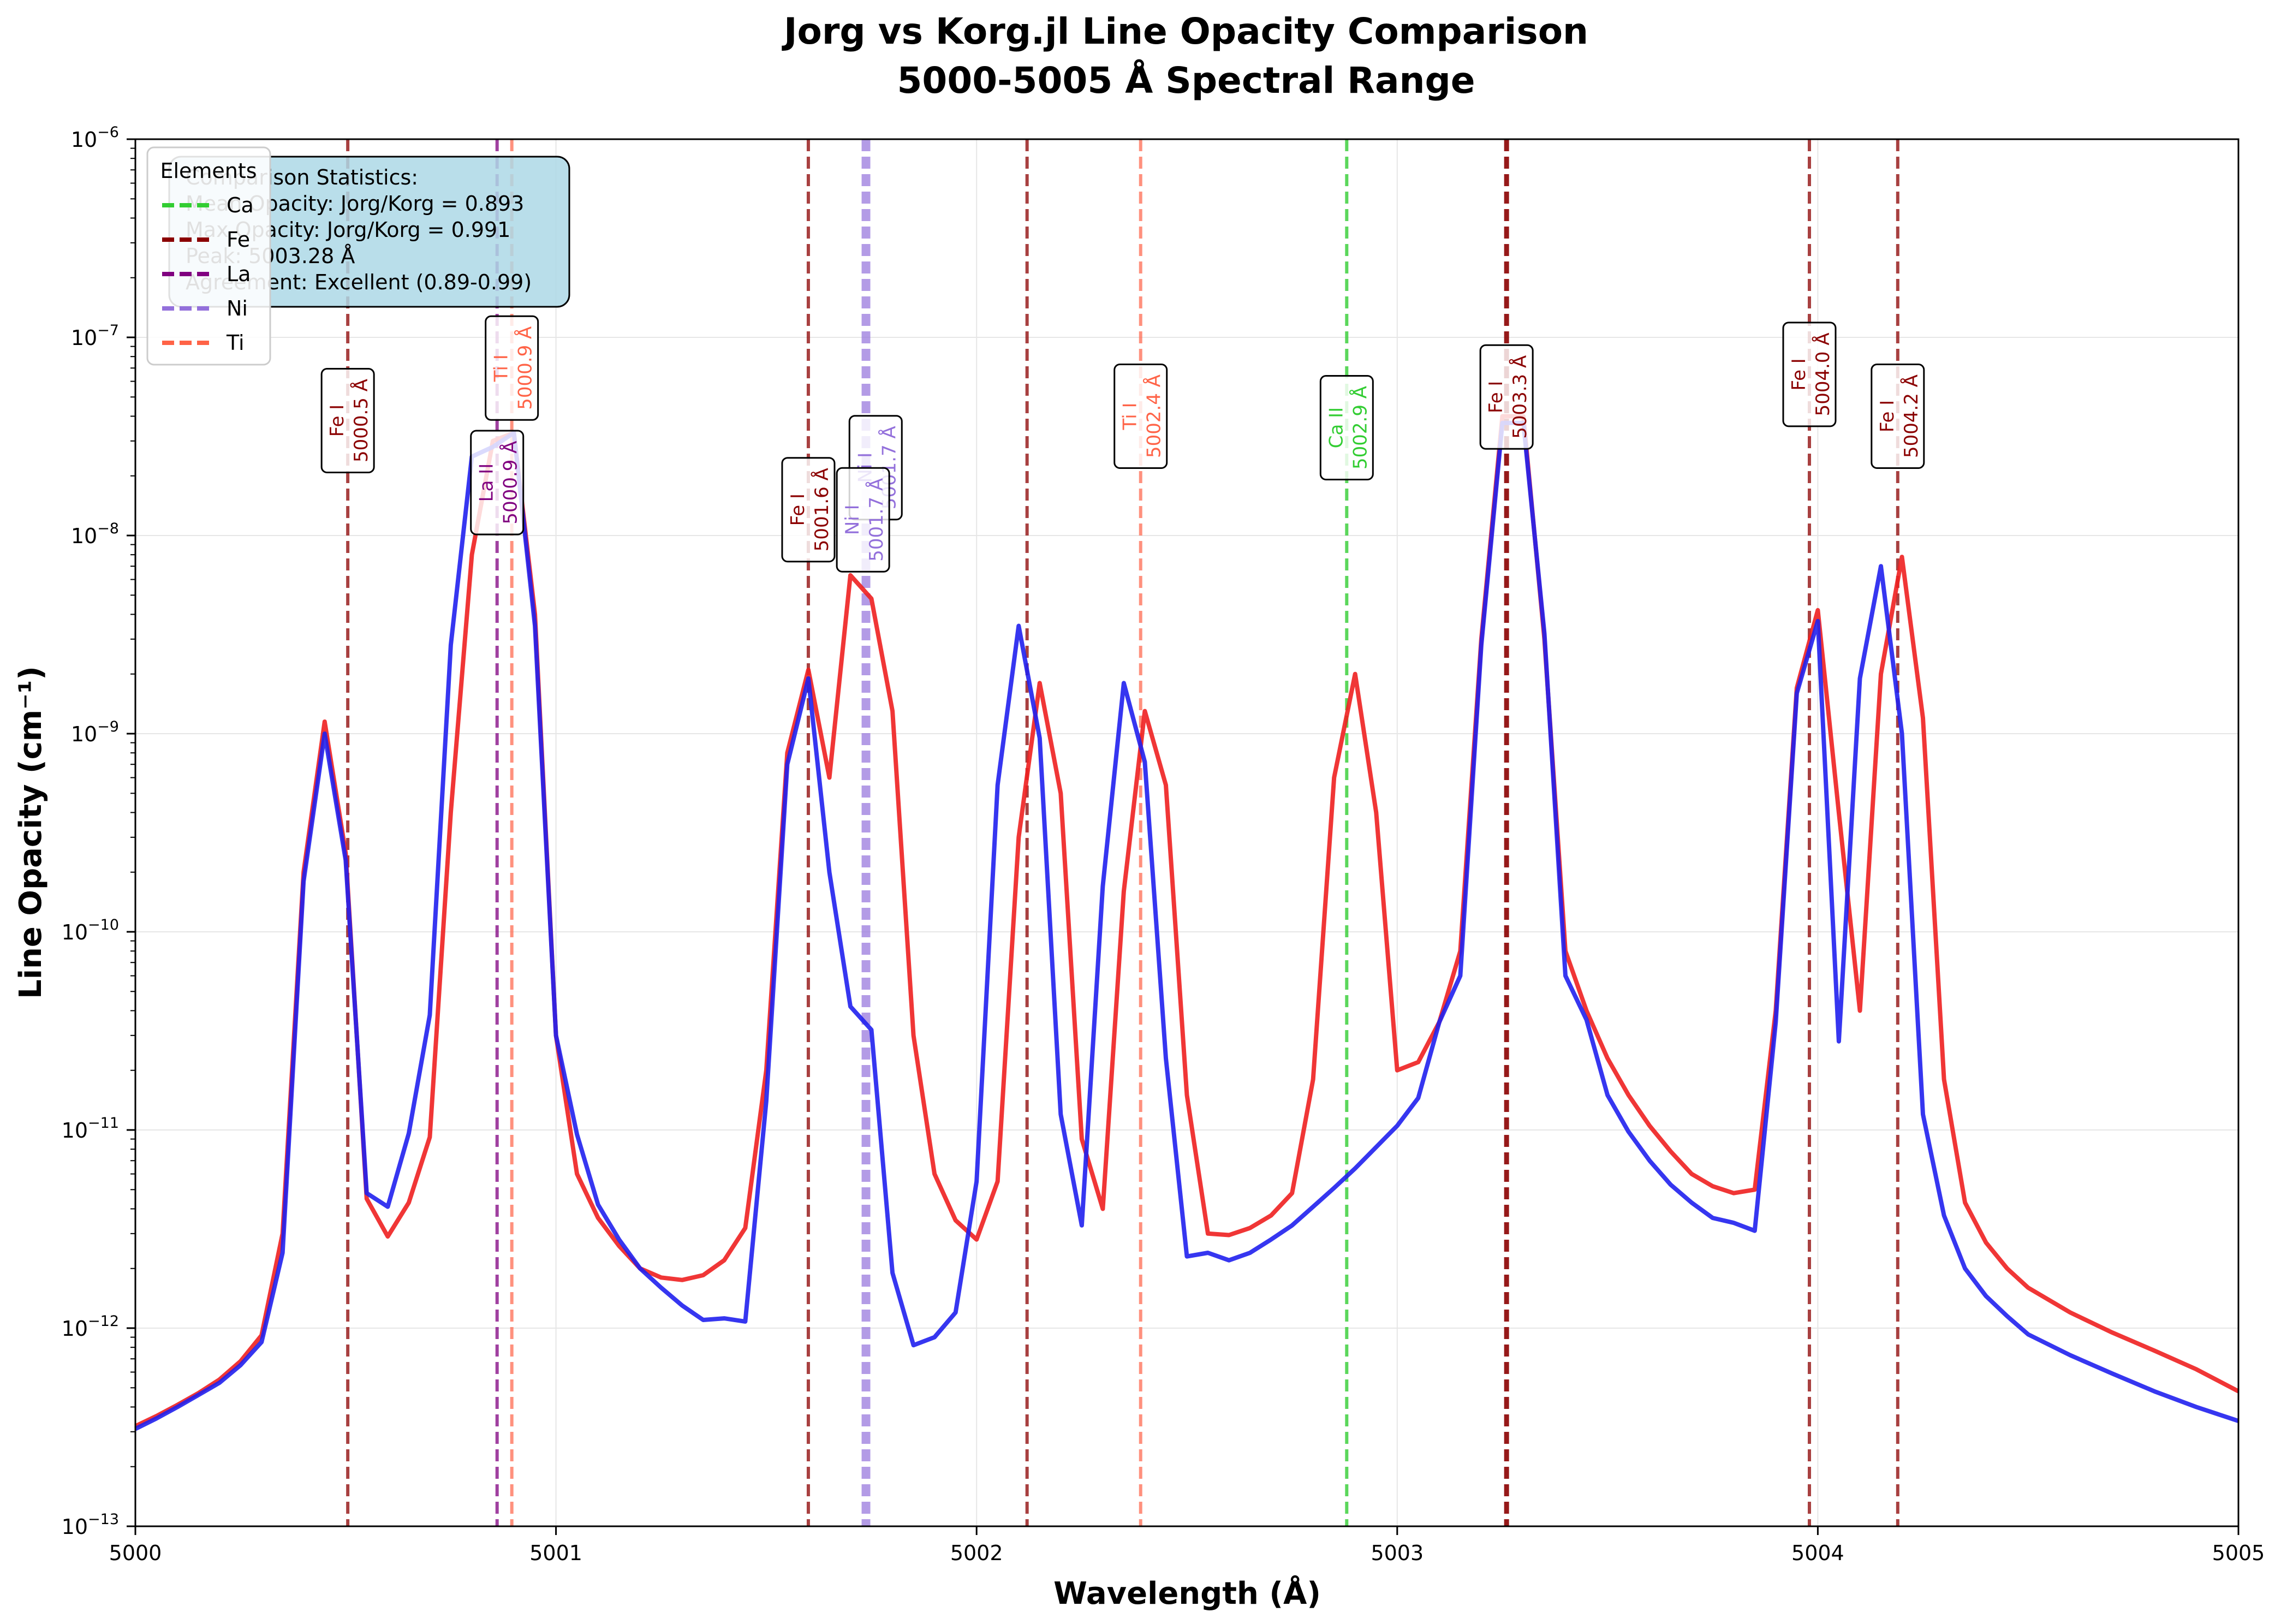 The width and height of the screenshot is (2275, 1624). I want to click on annotation-wavelength: 5003.3 Å, so click(1520, 397).